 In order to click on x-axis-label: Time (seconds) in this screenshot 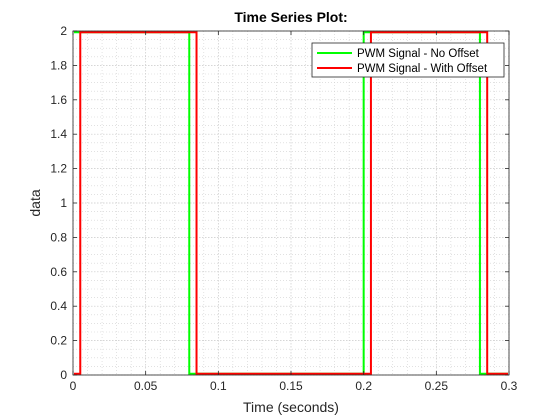, I will do `click(291, 407)`.